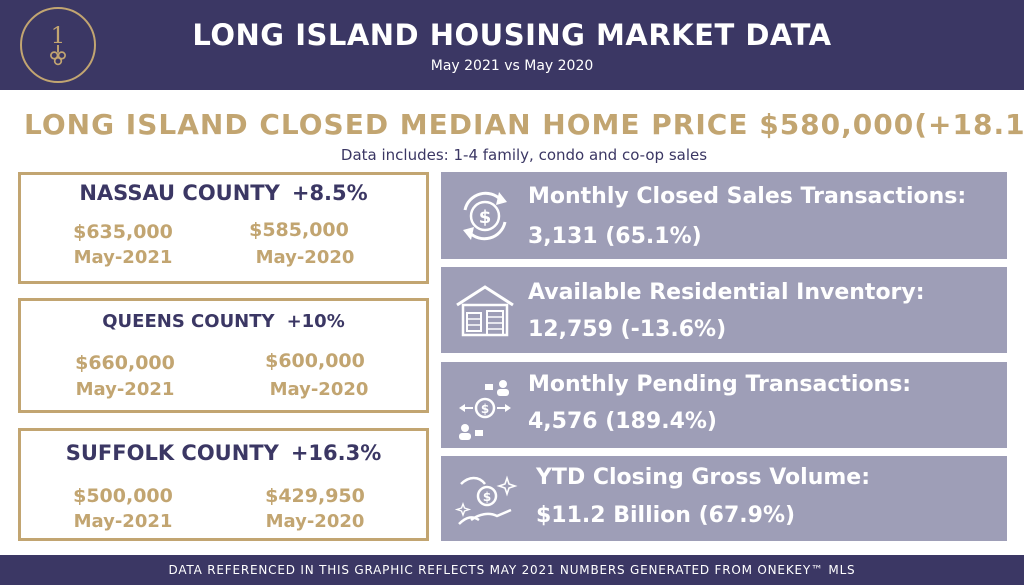  What do you see at coordinates (512, 35) in the screenshot?
I see `page-title: LONG ISLAND HOUSING MARKET DATA` at bounding box center [512, 35].